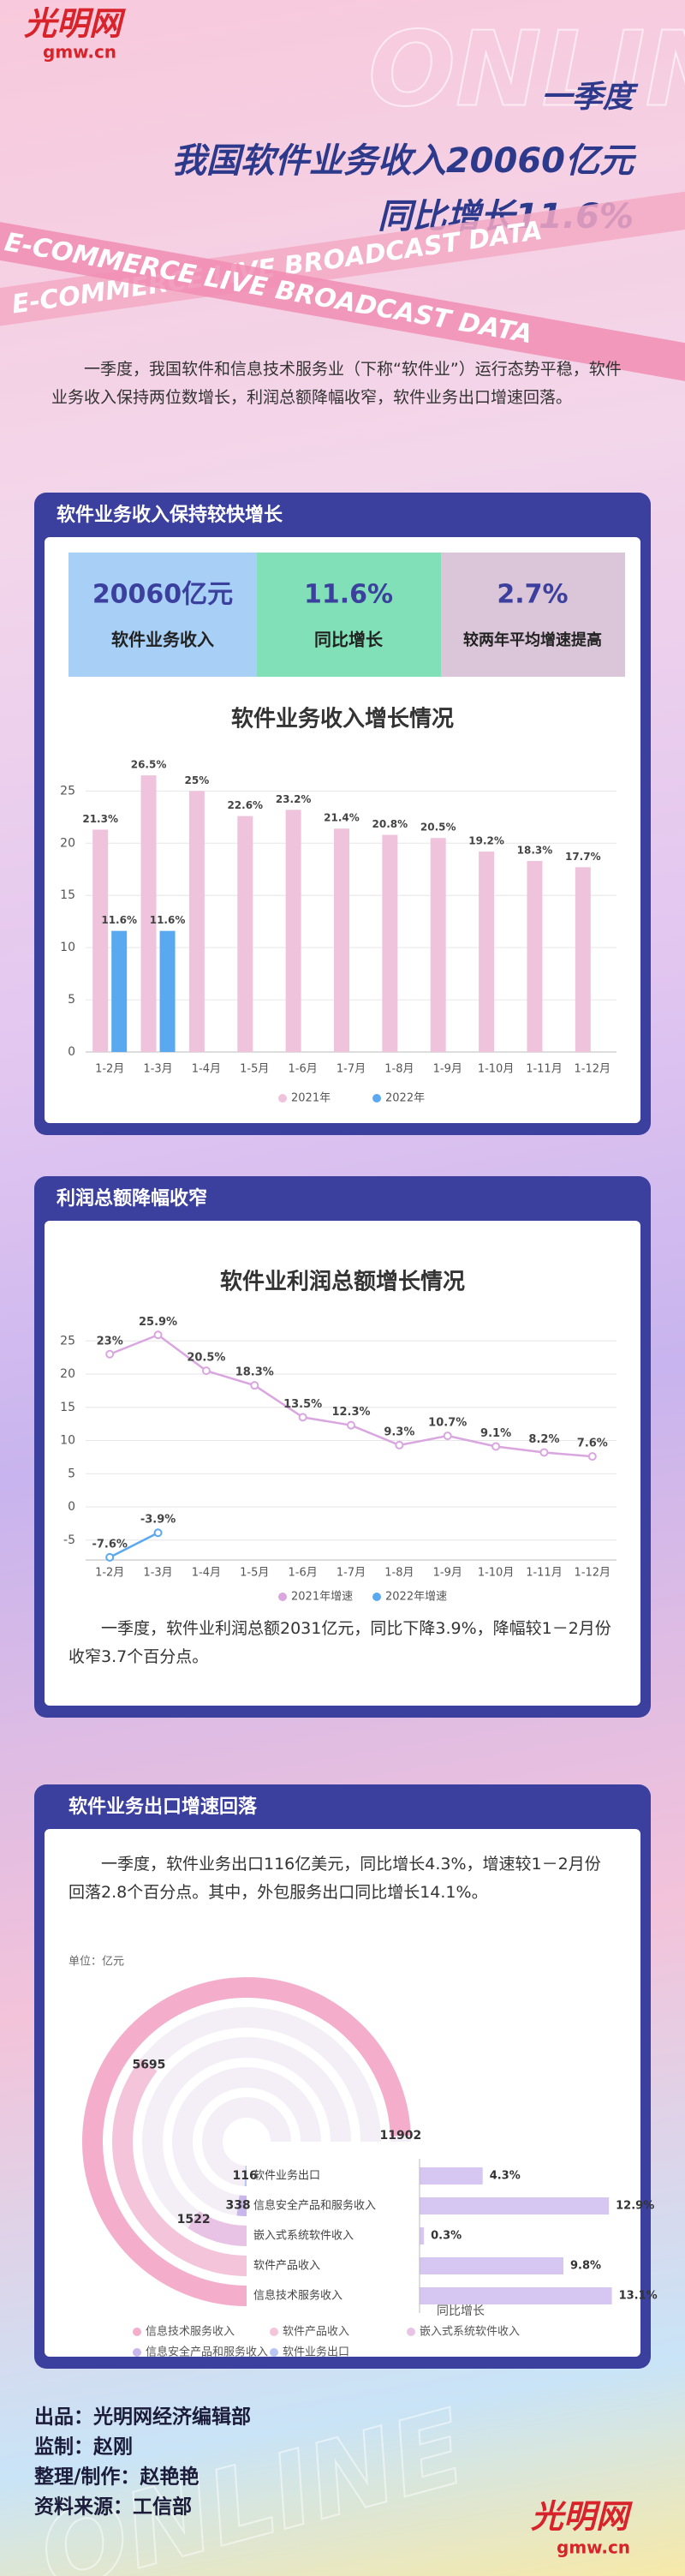 The width and height of the screenshot is (685, 2576). What do you see at coordinates (592, 1443) in the screenshot?
I see `value-label: 7.6%` at bounding box center [592, 1443].